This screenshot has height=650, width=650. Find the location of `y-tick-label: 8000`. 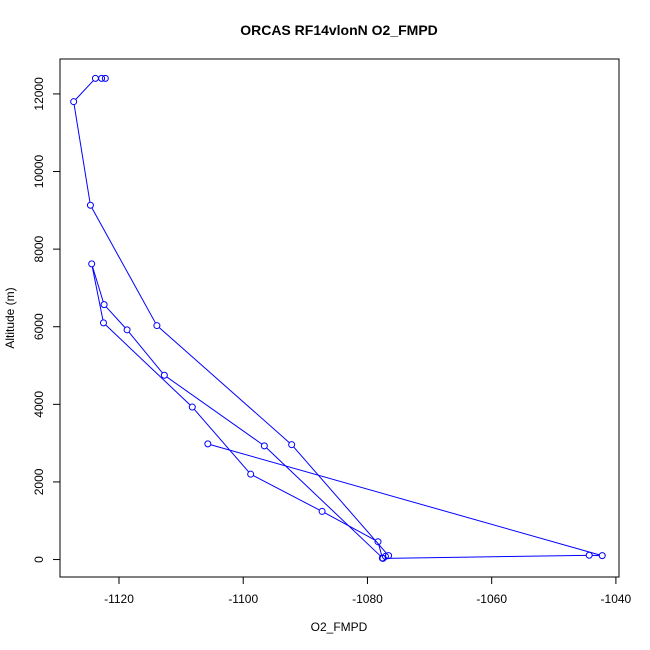

y-tick-label: 8000 is located at coordinates (39, 248).